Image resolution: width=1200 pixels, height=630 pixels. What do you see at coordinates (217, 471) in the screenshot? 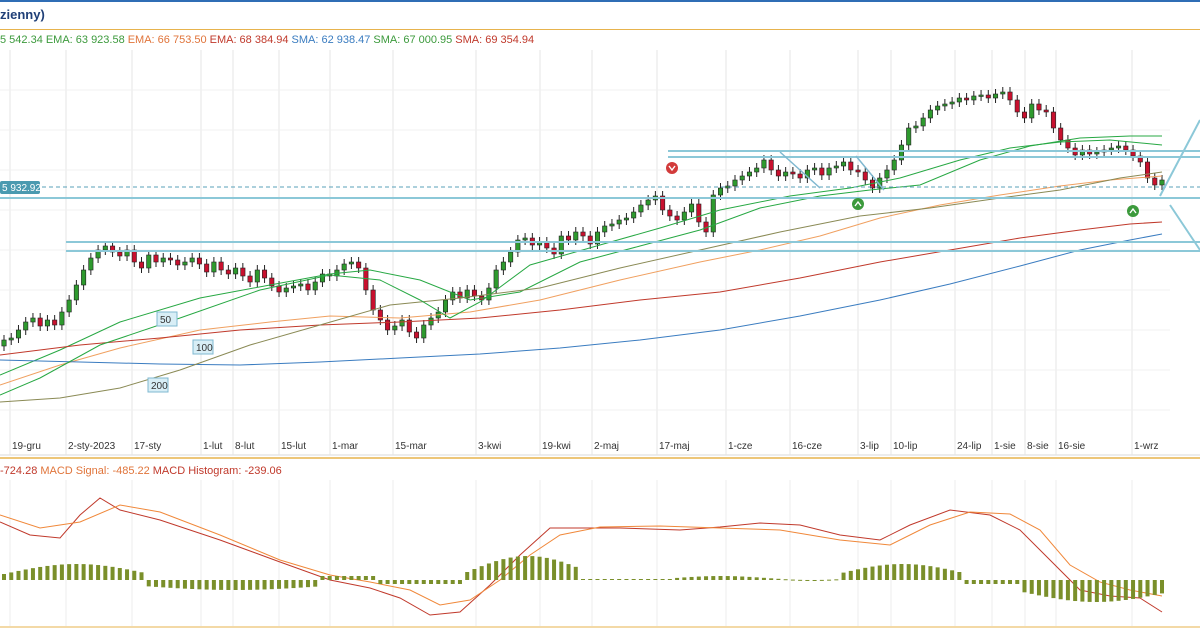
I see `macd-legend-item-2: MACD Histogram: -239.06` at bounding box center [217, 471].